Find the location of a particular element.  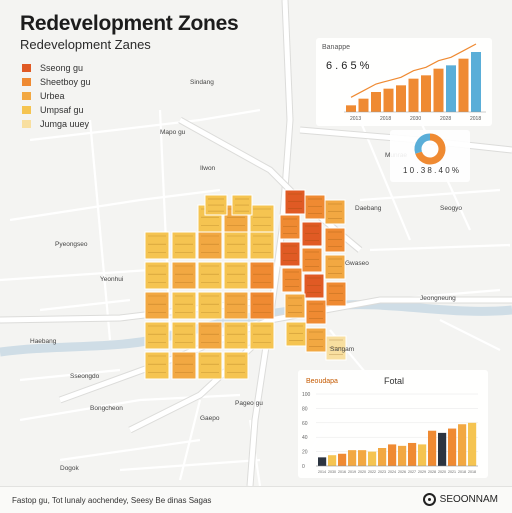

growth-chart-title: Banappe is located at coordinates (336, 47).